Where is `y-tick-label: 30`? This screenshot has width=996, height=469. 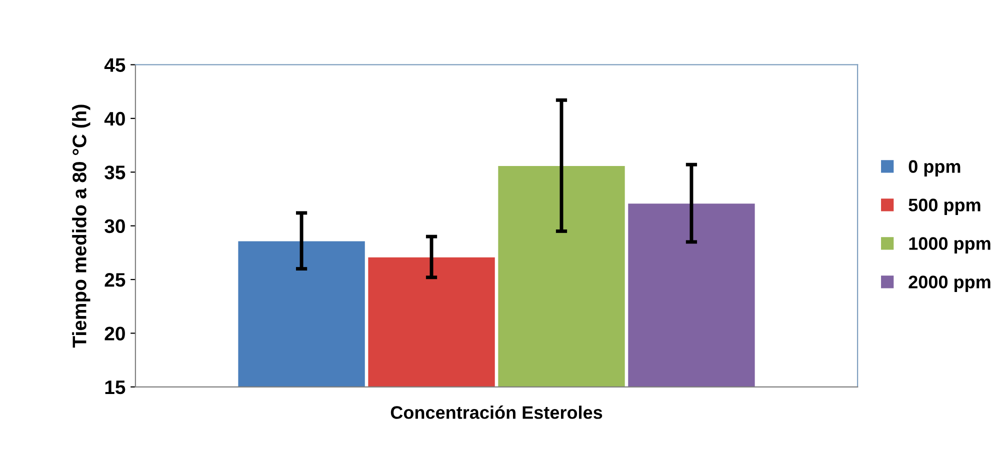
y-tick-label: 30 is located at coordinates (114, 226).